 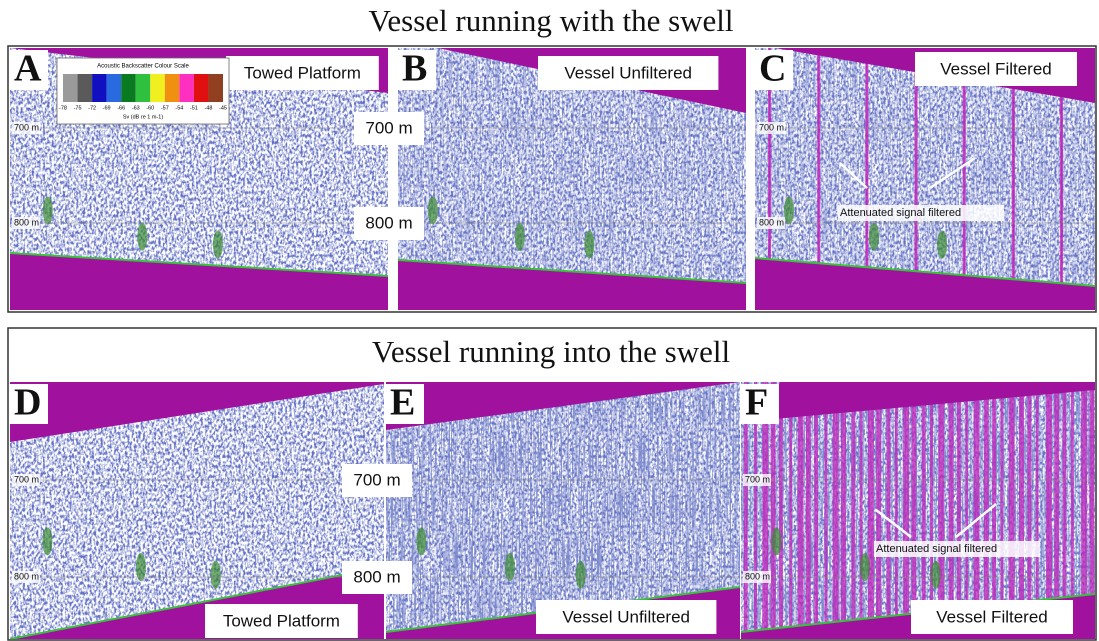 What do you see at coordinates (893, 523) in the screenshot?
I see `annotation-arrow` at bounding box center [893, 523].